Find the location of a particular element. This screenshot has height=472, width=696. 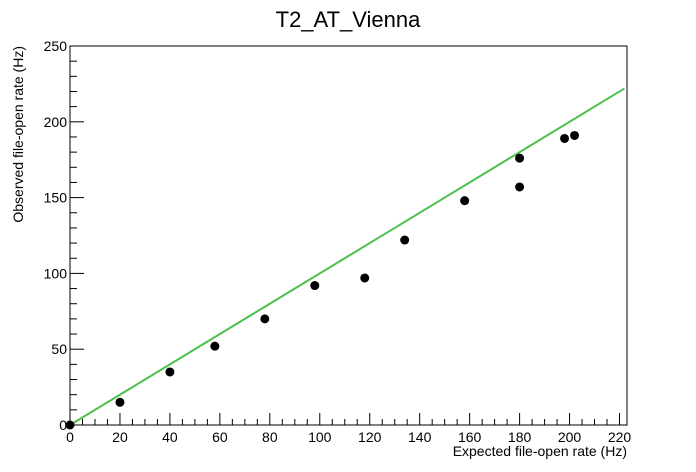

x-tick-label: 40 is located at coordinates (170, 437).